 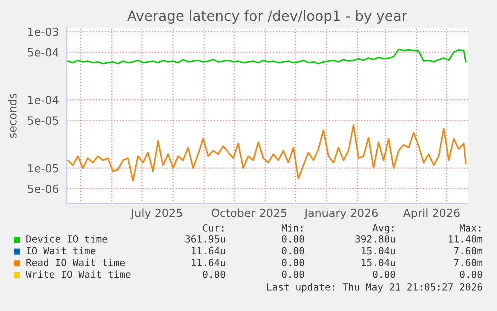 I want to click on legend-label: Read IO Wait time, so click(x=75, y=262).